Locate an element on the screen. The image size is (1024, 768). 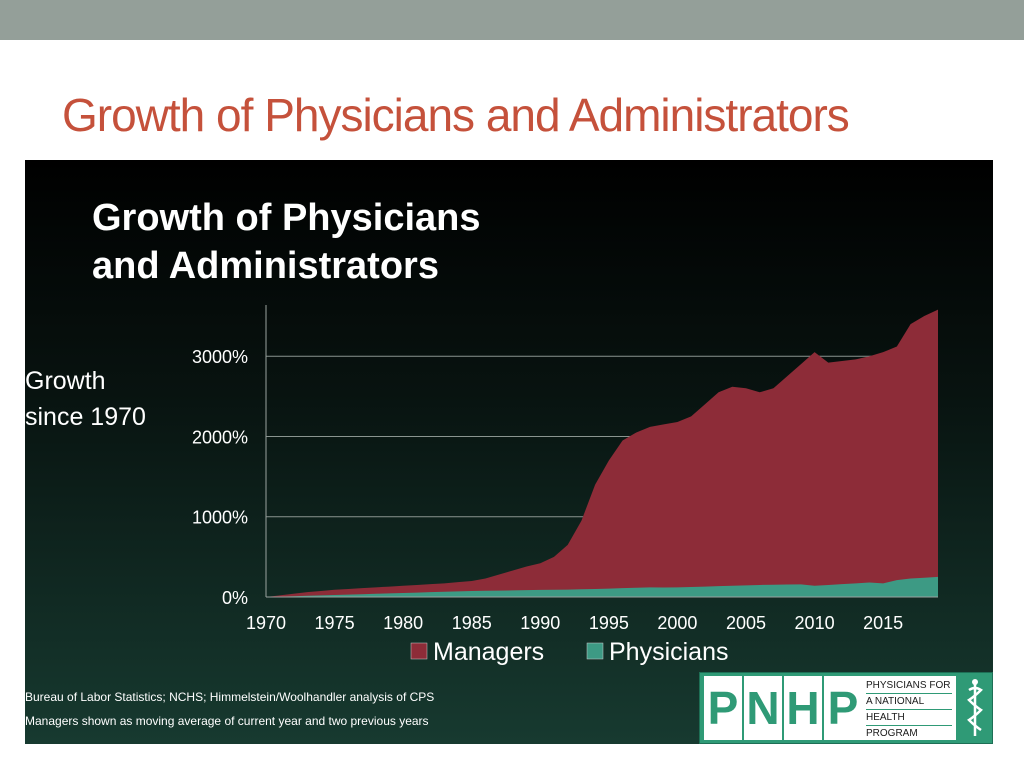
series-area-physicians is located at coordinates (602, 586).